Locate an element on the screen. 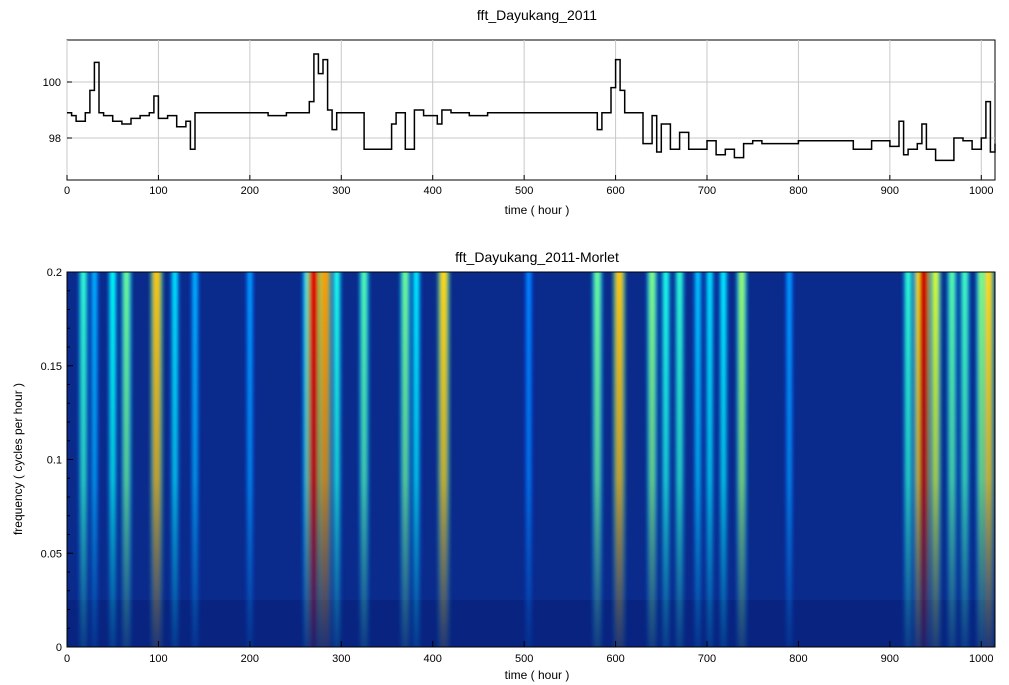 The height and width of the screenshot is (685, 1009). y-tick-label: 0 is located at coordinates (59, 648).